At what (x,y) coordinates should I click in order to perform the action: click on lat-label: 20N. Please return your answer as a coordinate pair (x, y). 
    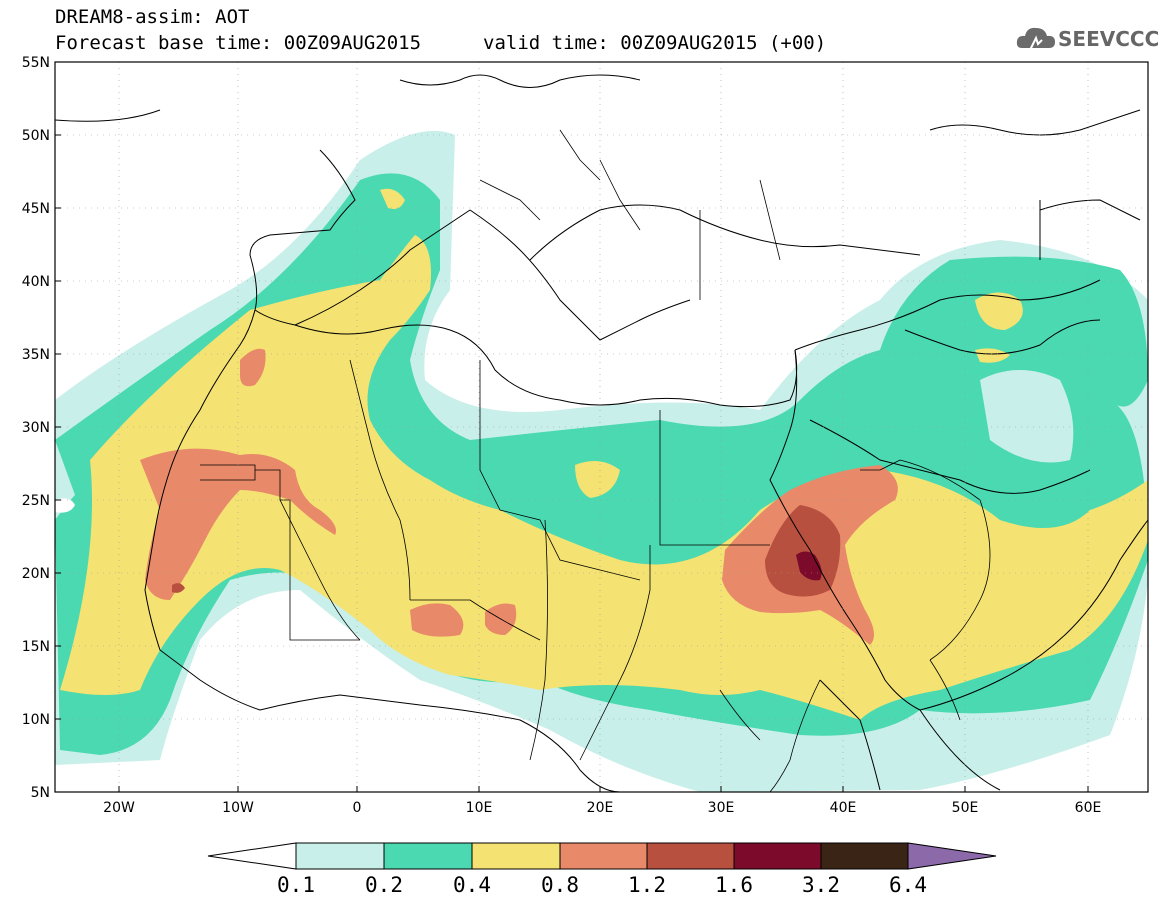
    Looking at the image, I should click on (36, 574).